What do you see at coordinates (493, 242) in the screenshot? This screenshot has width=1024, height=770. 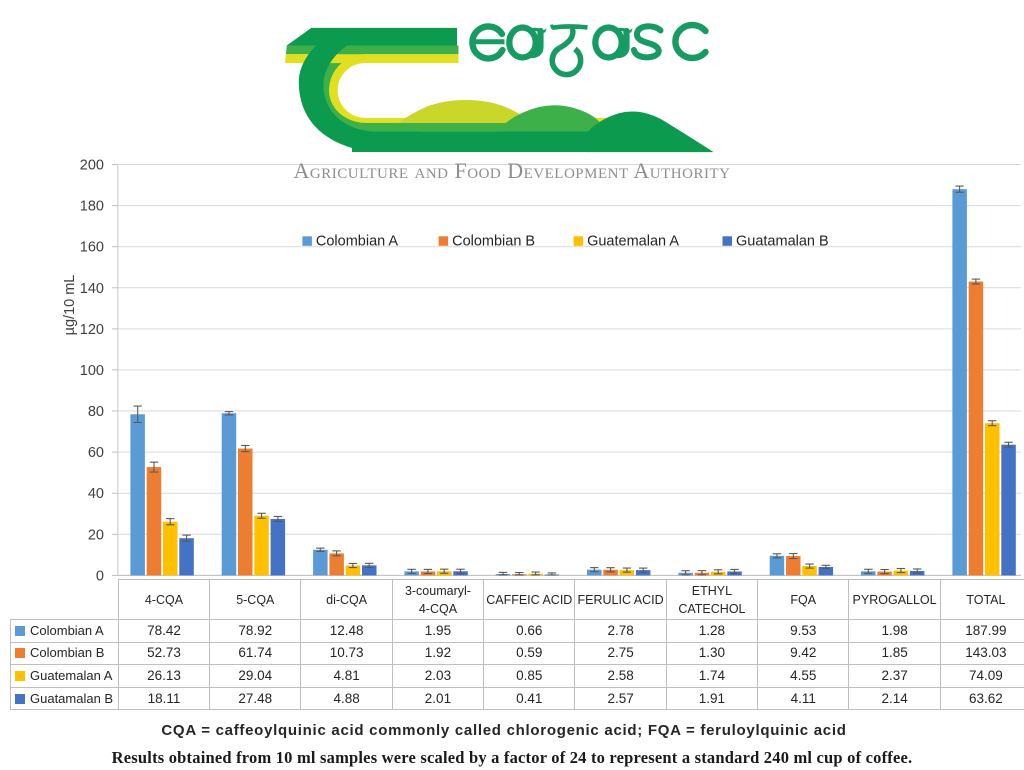 I see `svg-text: Colombian B` at bounding box center [493, 242].